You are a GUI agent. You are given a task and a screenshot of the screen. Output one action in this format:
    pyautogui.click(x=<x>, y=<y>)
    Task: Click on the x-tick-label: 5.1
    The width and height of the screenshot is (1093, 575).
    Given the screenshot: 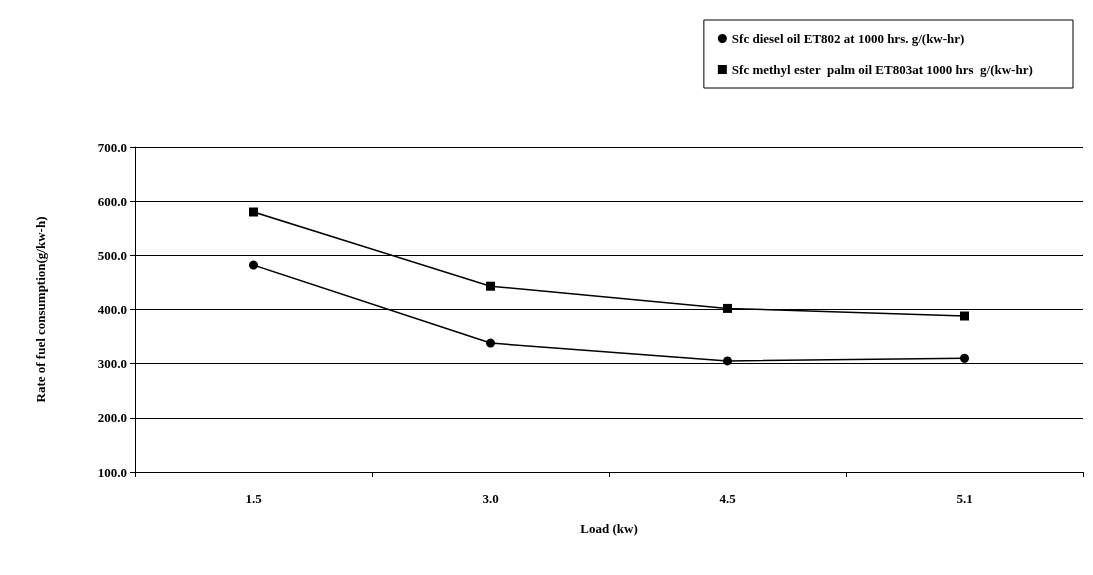 What is the action you would take?
    pyautogui.click(x=964, y=498)
    